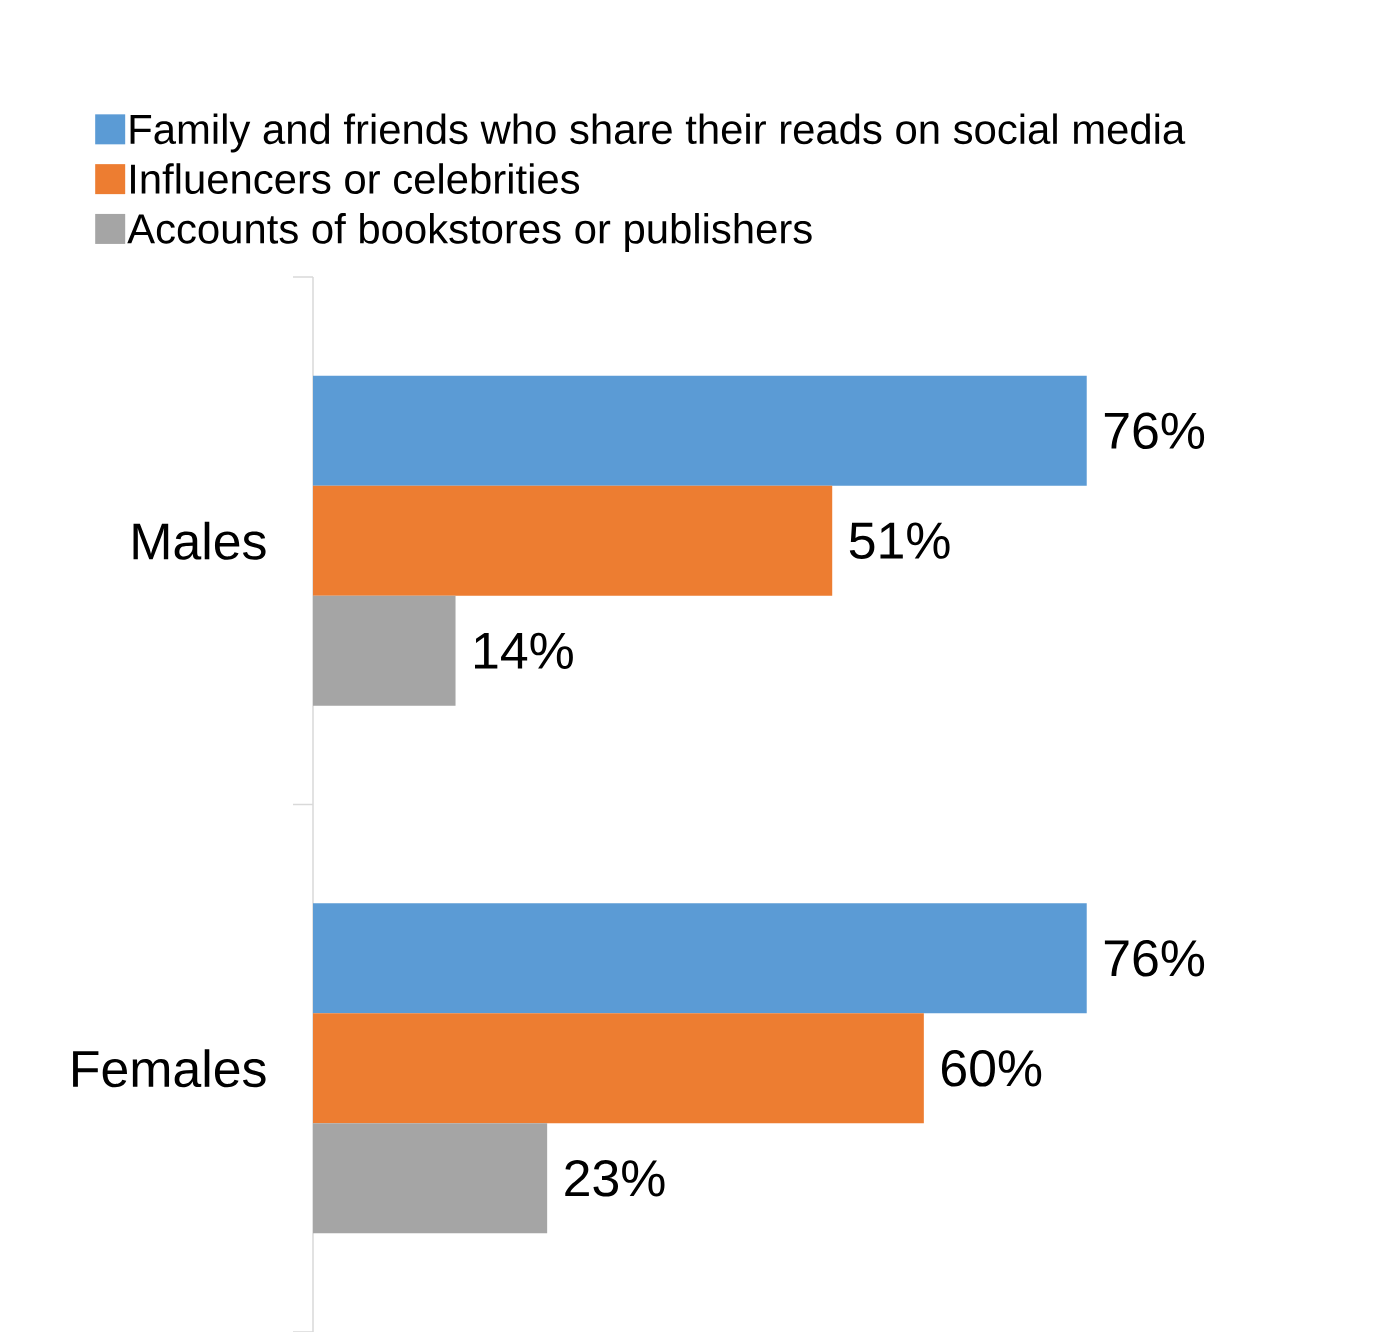 Image resolution: width=1373 pixels, height=1332 pixels. Describe the element at coordinates (899, 540) in the screenshot. I see `data-label: 51%` at that location.